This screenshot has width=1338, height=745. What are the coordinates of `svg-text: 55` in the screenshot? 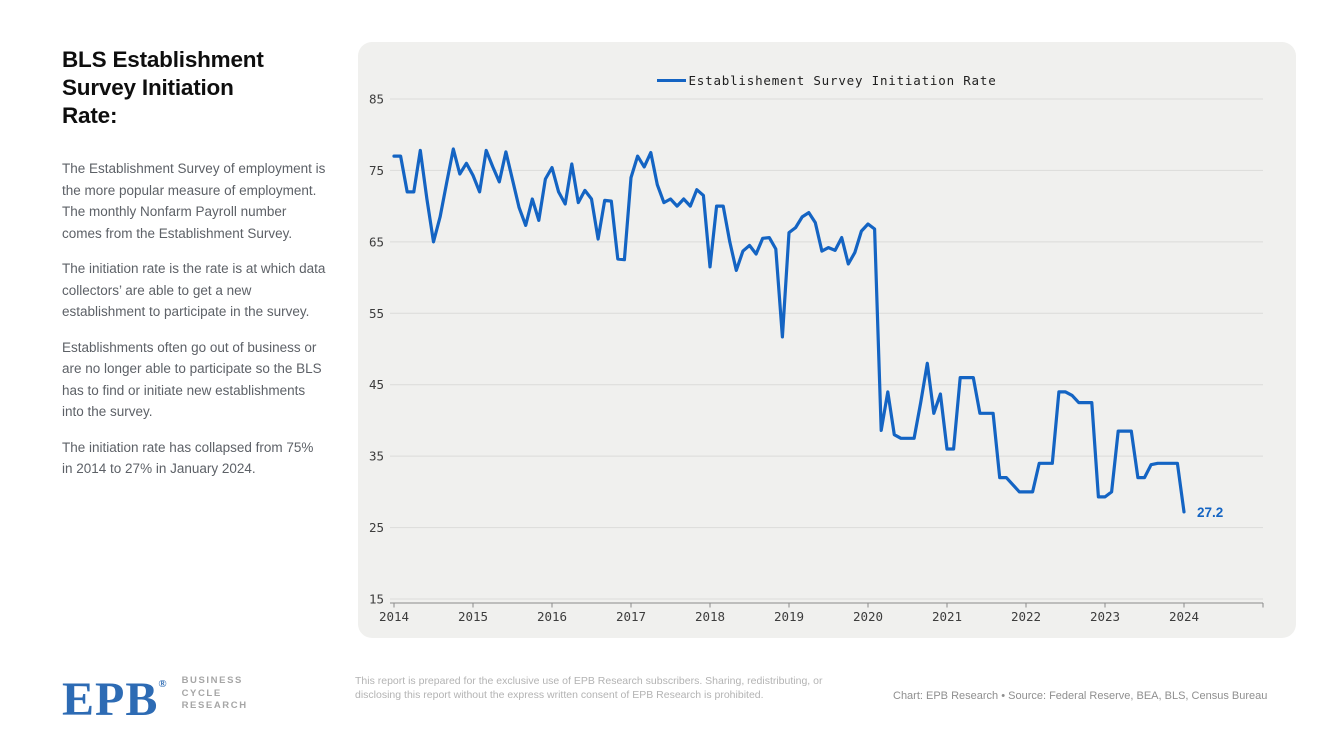 It's located at (376, 313).